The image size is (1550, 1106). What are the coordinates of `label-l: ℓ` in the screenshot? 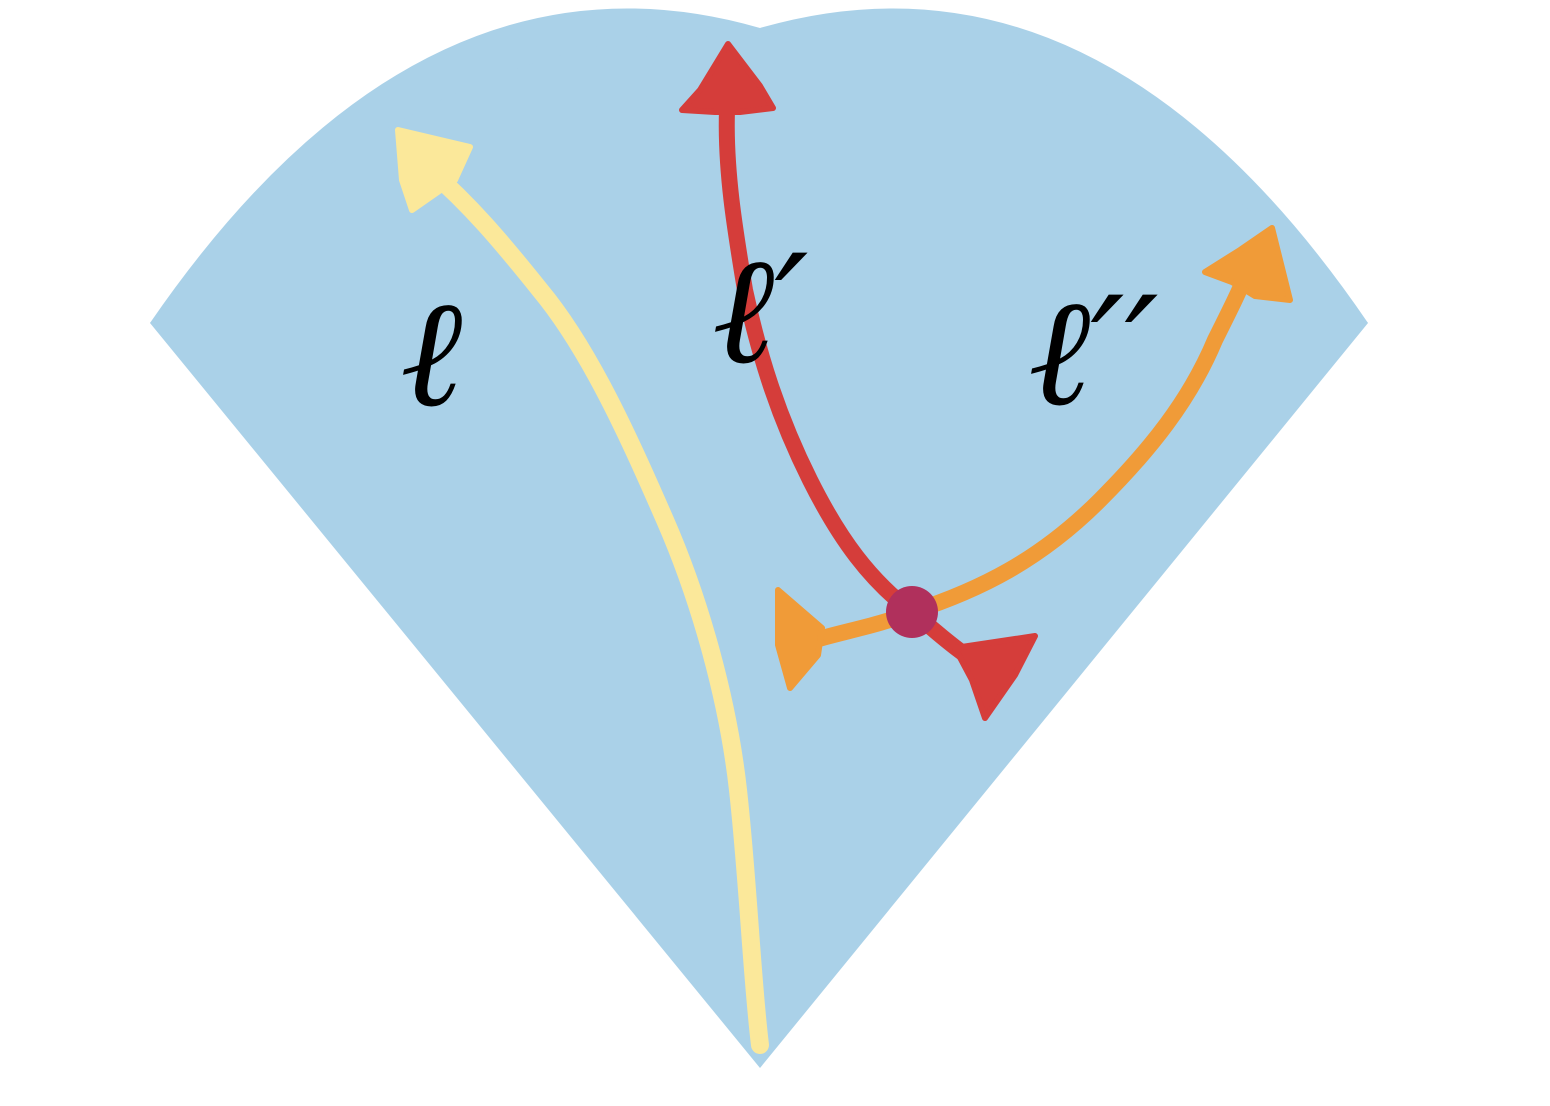 It's located at (431, 354).